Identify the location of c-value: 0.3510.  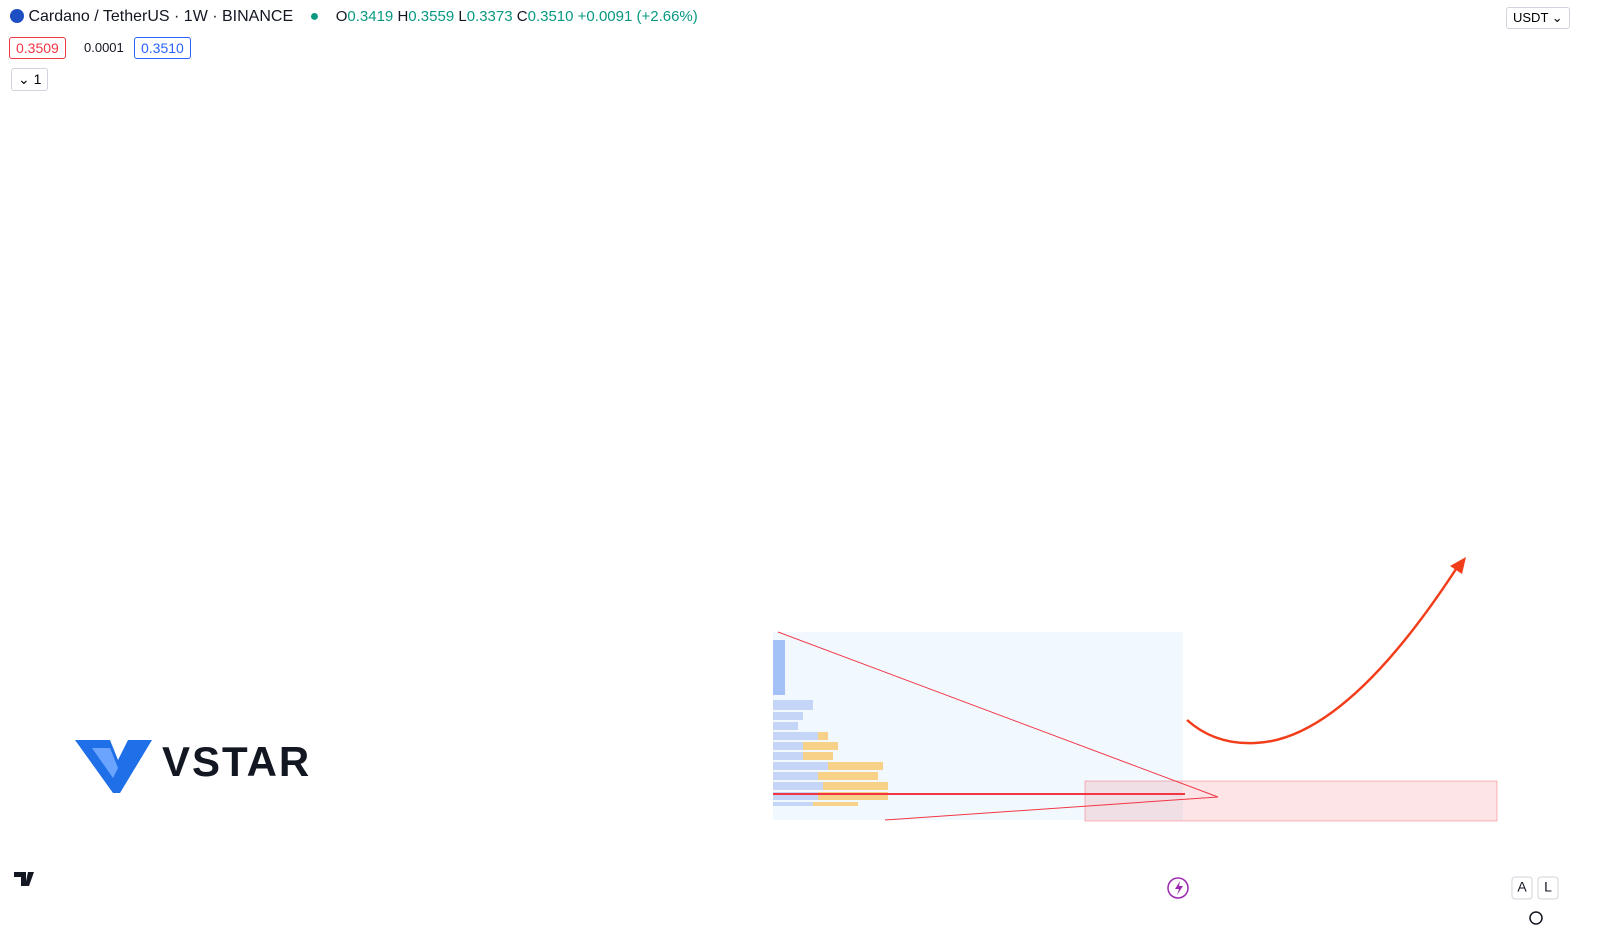
(550, 16).